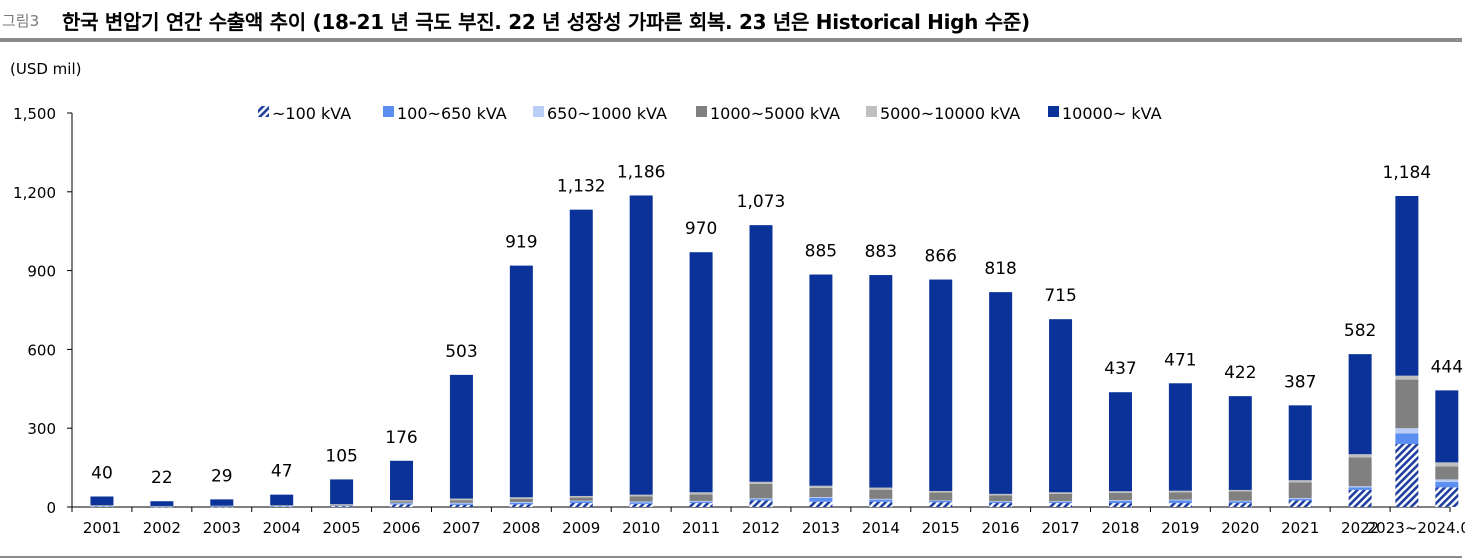 The image size is (1465, 559). What do you see at coordinates (761, 528) in the screenshot?
I see `x-tick-label: 2012` at bounding box center [761, 528].